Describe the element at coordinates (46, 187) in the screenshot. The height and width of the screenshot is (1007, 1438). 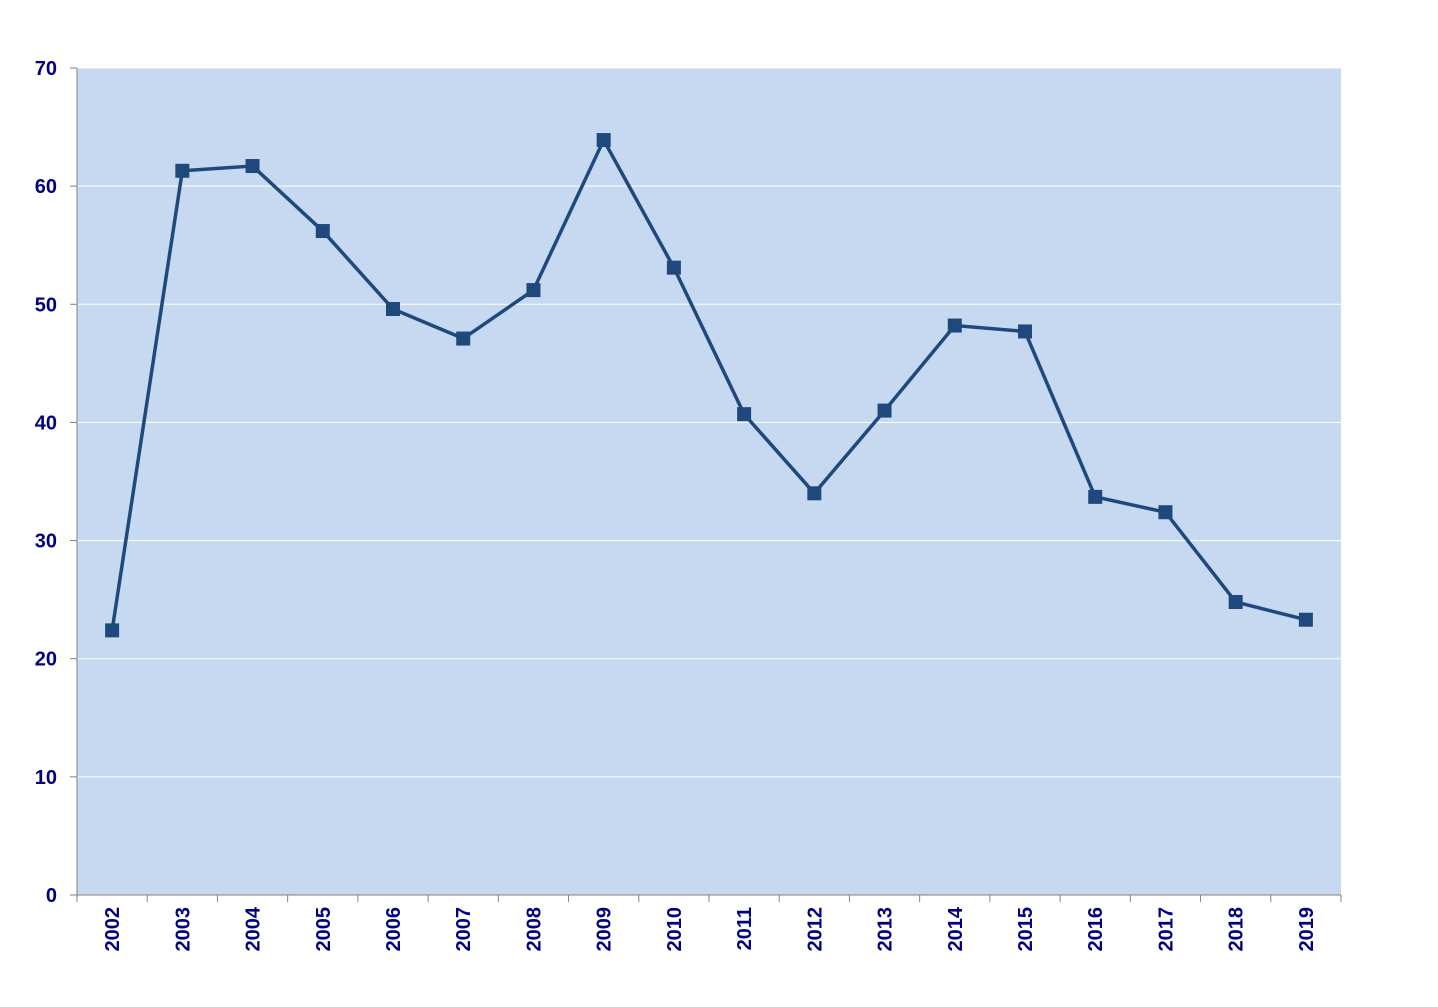
I see `y-tick-label: 60` at that location.